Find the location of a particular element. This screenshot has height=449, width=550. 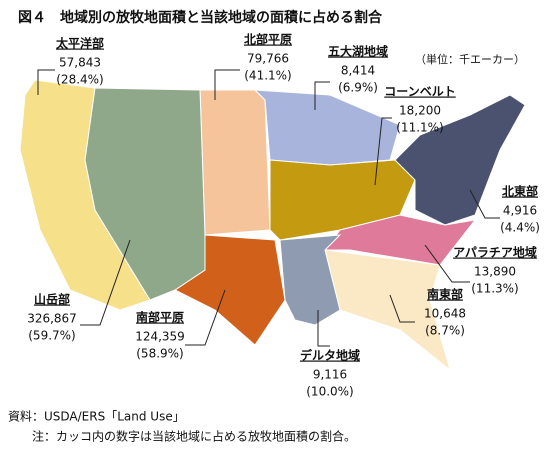

region-share: (10.0%) is located at coordinates (329, 392).